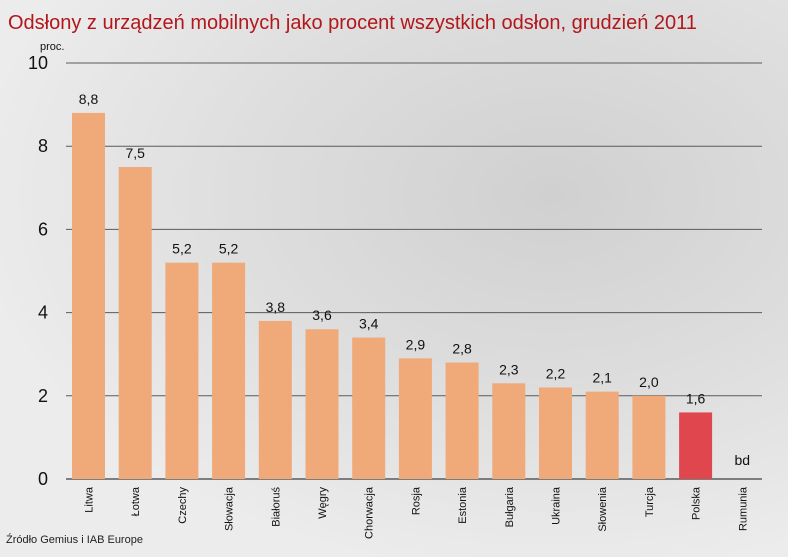  Describe the element at coordinates (38, 271) in the screenshot. I see `y-axis-ticks: 0 2 4 6 8 10` at that location.